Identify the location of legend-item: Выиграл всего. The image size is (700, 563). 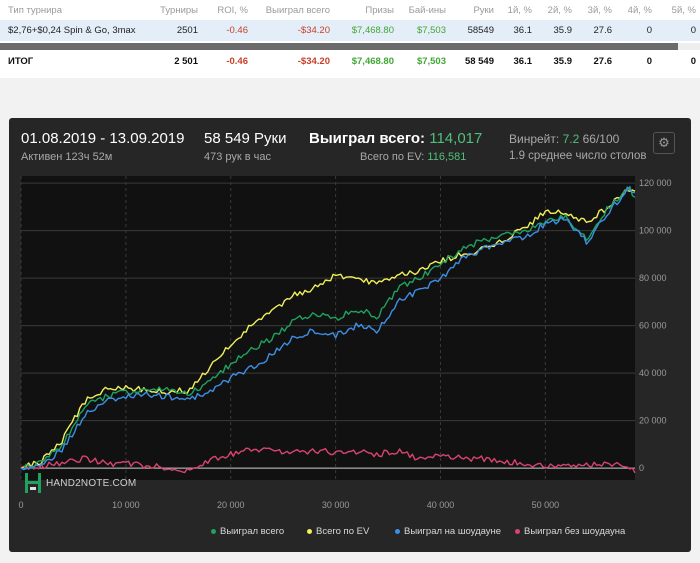
(247, 531).